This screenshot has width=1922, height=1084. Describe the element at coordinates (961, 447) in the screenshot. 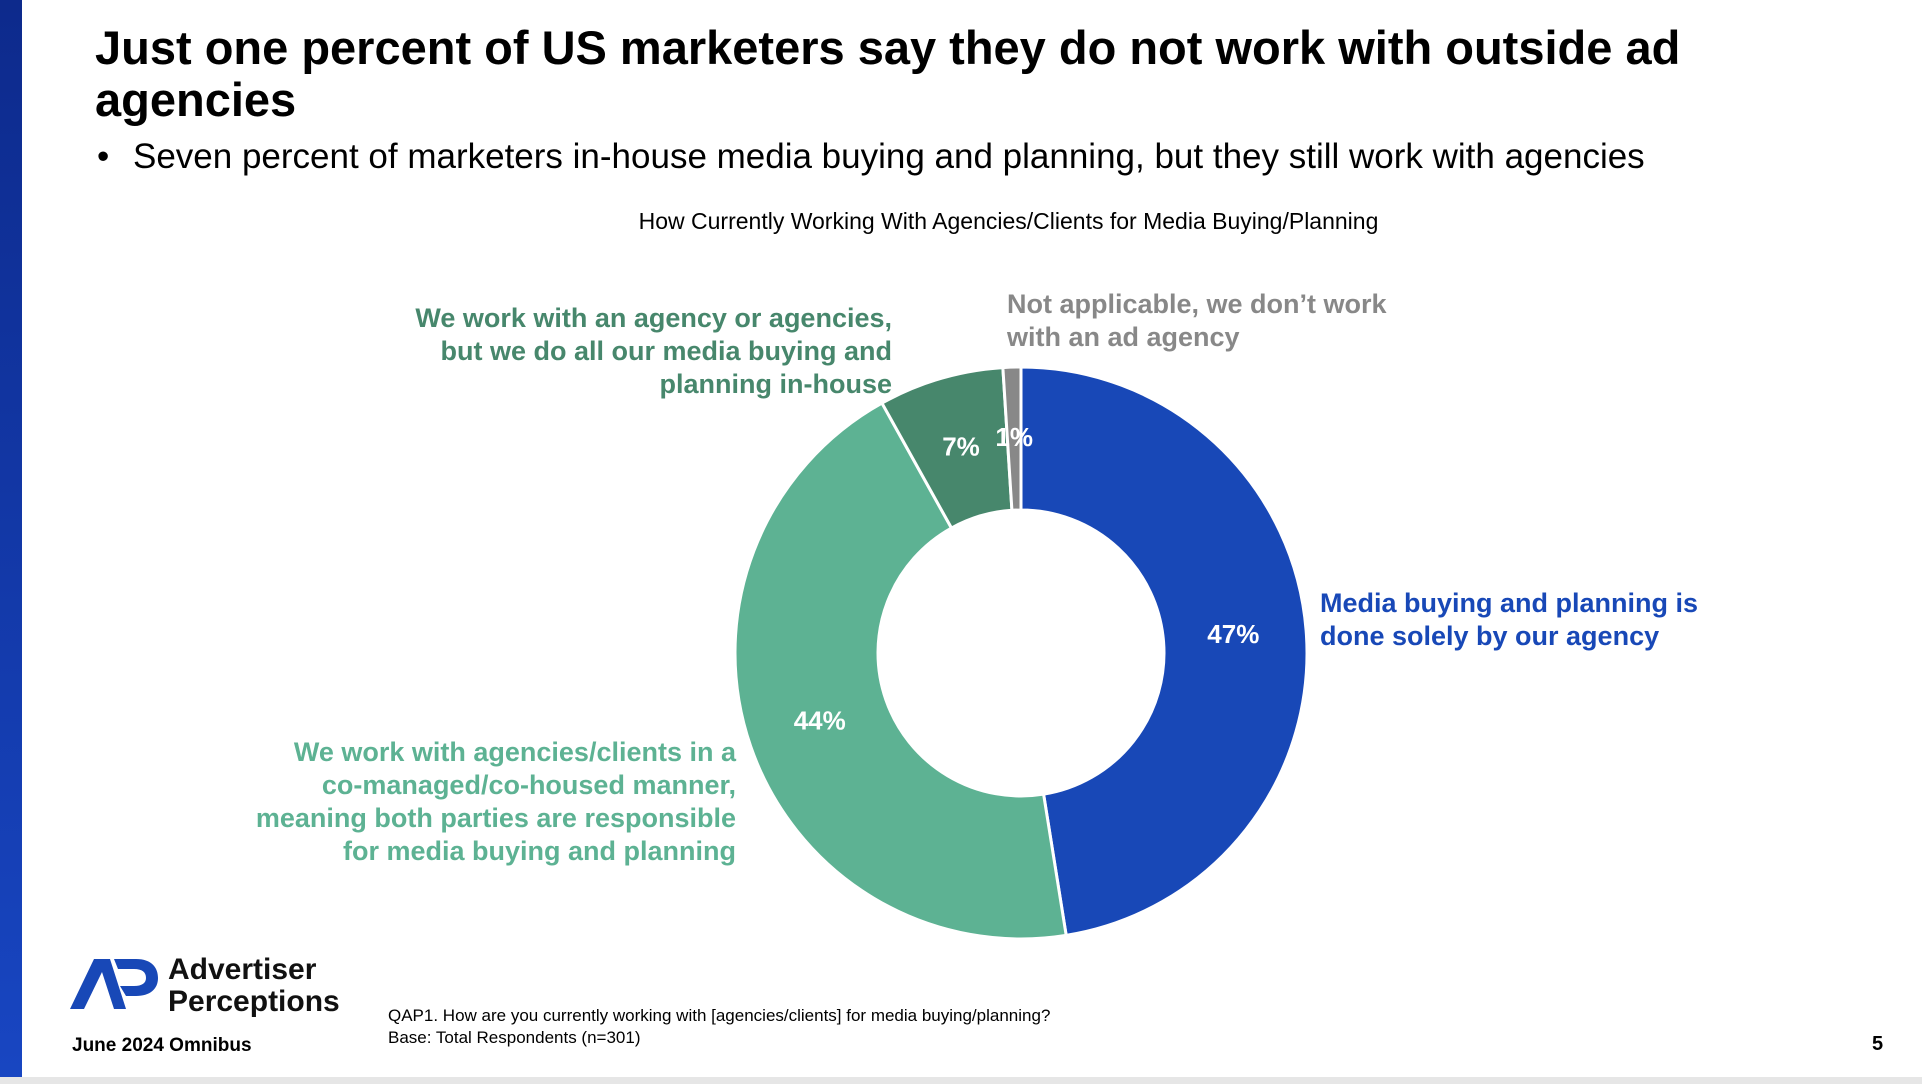

I see `slice-value-label-2: 7%` at that location.